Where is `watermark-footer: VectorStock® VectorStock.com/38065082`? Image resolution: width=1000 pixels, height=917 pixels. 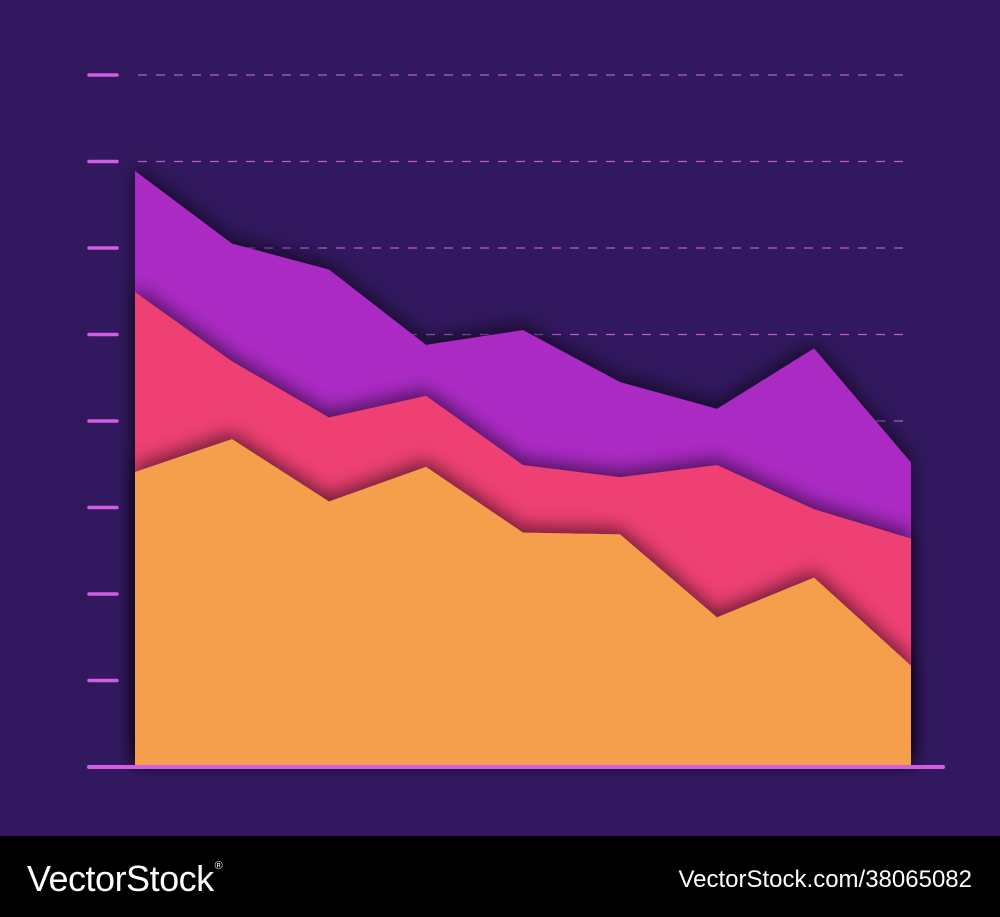
watermark-footer: VectorStock® VectorStock.com/38065082 is located at coordinates (500, 876).